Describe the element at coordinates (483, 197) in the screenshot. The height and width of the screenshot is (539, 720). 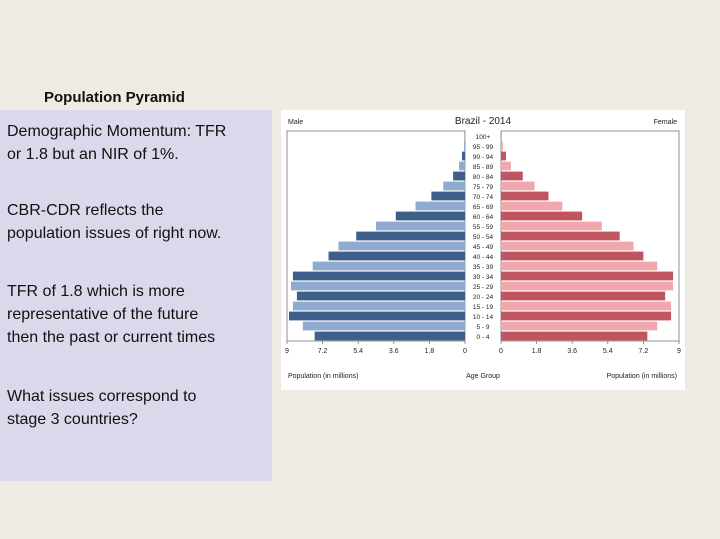
I see `age-group-tick: 70 - 74` at that location.